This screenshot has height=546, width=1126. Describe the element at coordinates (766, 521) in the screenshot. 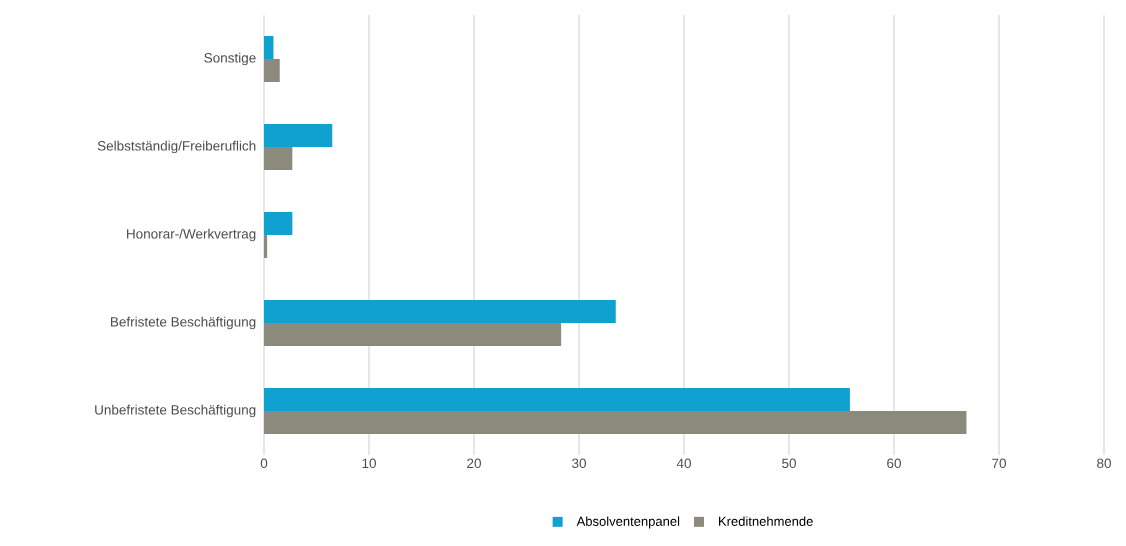

I see `legend-label: Kreditnehmende` at that location.